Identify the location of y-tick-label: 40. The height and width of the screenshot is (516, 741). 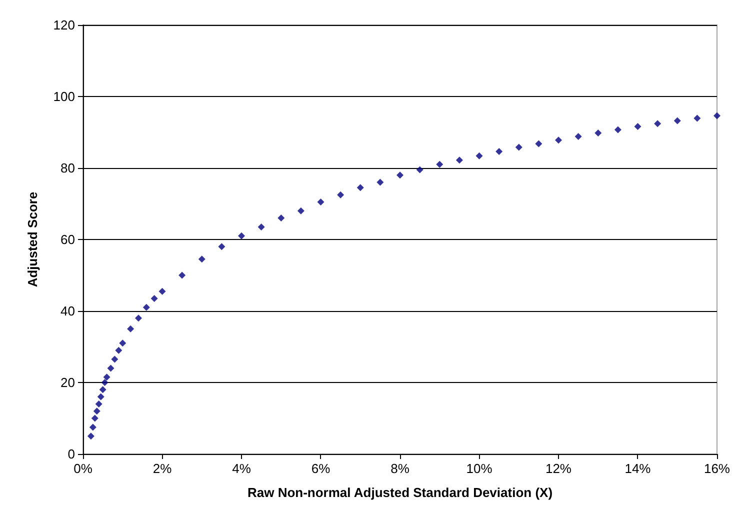
(67, 311).